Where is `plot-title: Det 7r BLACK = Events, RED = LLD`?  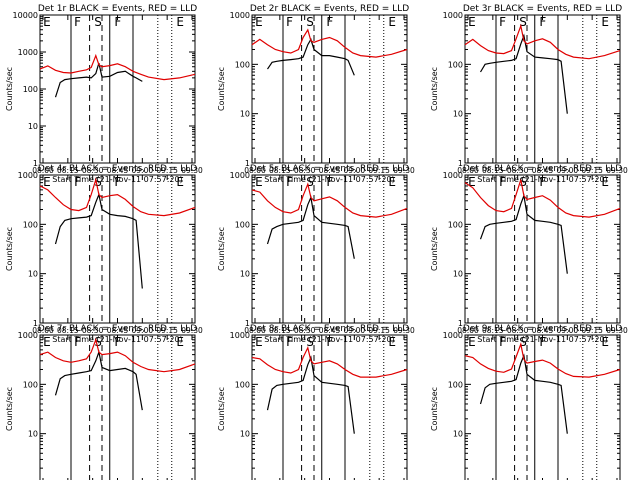
plot-title: Det 7r BLACK = Events, RED = LLD is located at coordinates (117, 329).